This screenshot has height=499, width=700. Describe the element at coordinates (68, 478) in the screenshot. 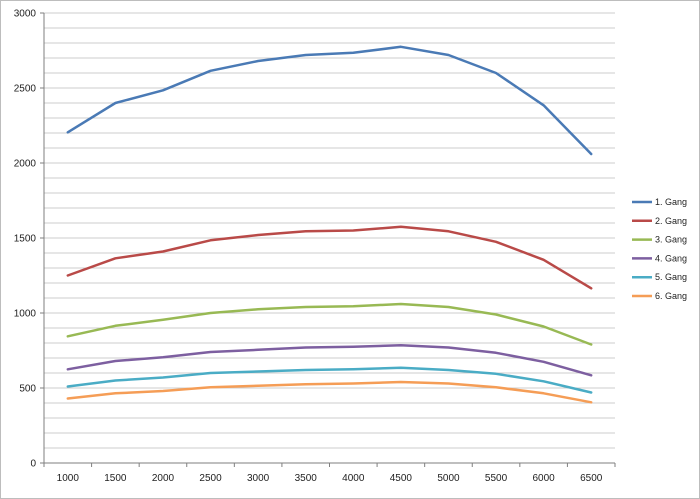

I see `x-tick-label: 1000` at that location.